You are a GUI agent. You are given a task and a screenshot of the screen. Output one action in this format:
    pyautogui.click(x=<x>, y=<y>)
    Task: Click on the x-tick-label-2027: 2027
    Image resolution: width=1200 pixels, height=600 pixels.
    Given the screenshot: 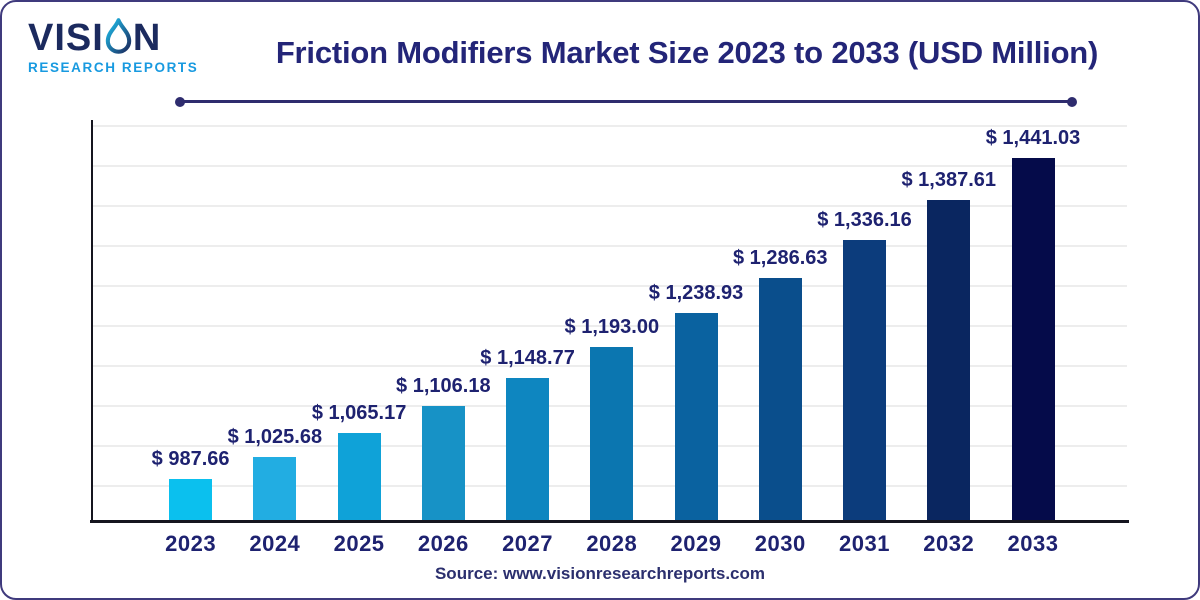 What is the action you would take?
    pyautogui.click(x=528, y=543)
    